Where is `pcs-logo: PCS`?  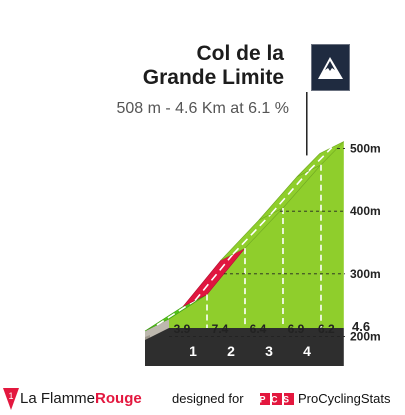
pcs-logo: PCS is located at coordinates (277, 399).